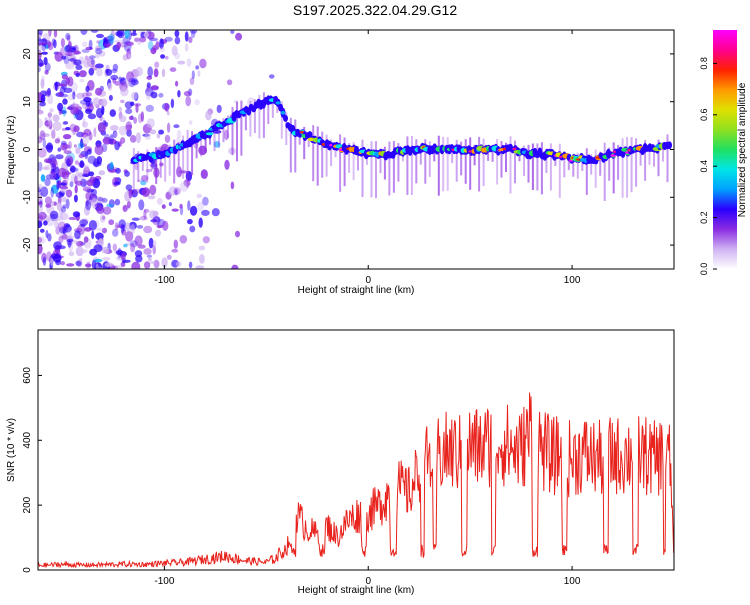 Image resolution: width=750 pixels, height=605 pixels. Describe the element at coordinates (356, 290) in the screenshot. I see `heatmap-xlabel: Height of straight line (km)` at that location.